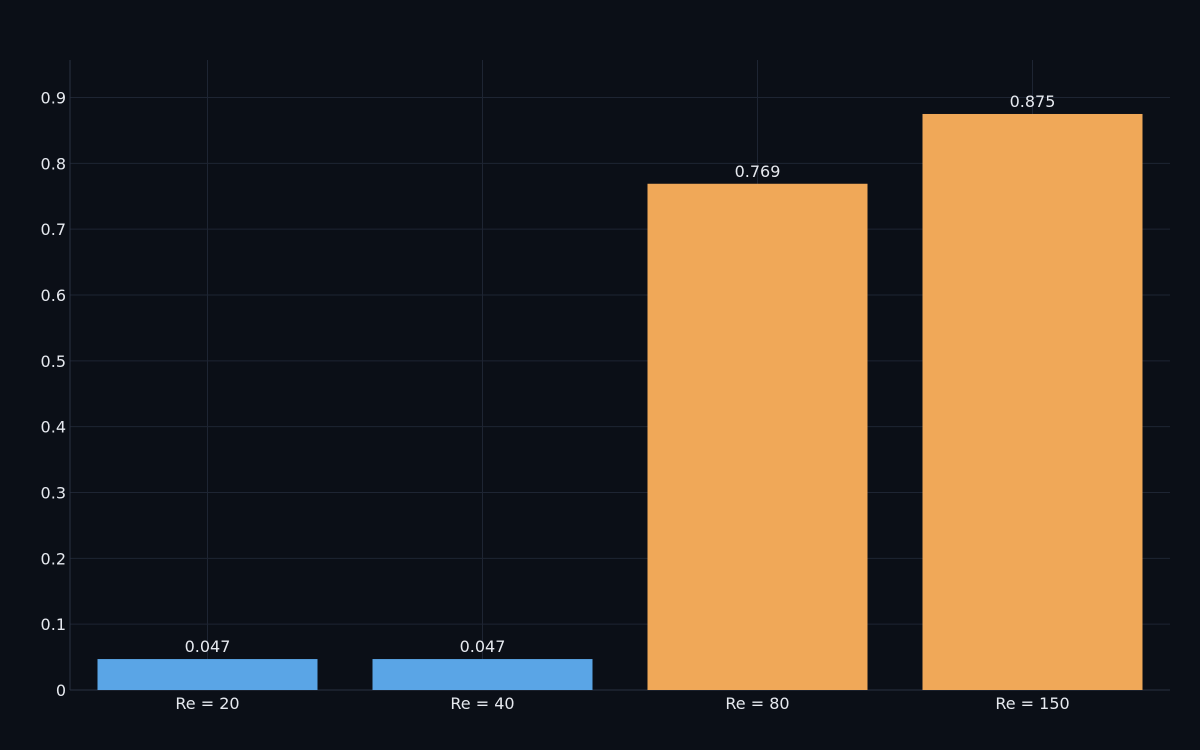 The width and height of the screenshot is (1200, 750). I want to click on y-tick-label: 0.8, so click(53, 163).